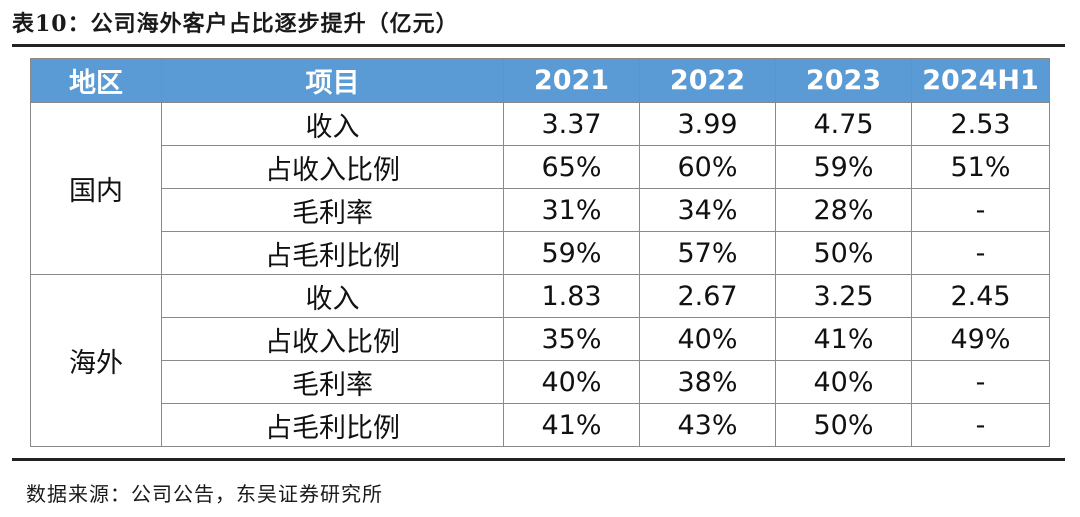 This screenshot has width=1080, height=517. What do you see at coordinates (707, 210) in the screenshot?
I see `value-cell: 34%` at bounding box center [707, 210].